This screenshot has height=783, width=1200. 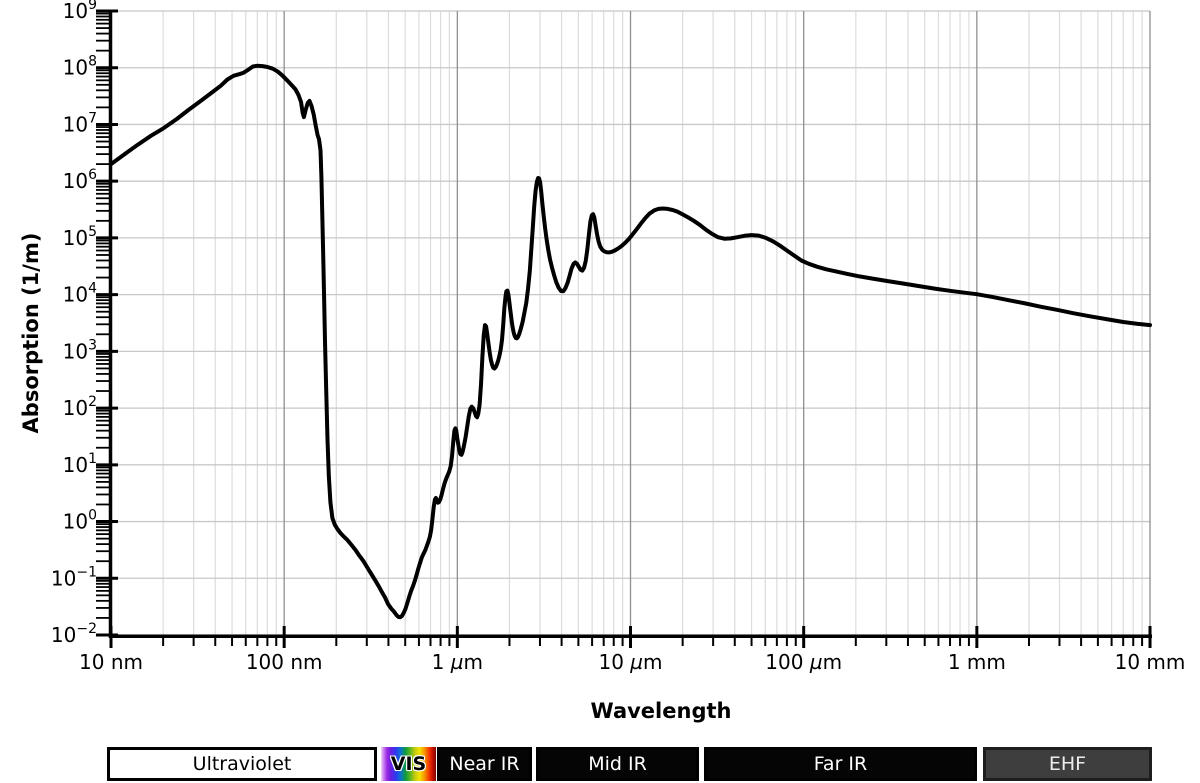 I want to click on y-tick-label: 10⁰, so click(x=80, y=521).